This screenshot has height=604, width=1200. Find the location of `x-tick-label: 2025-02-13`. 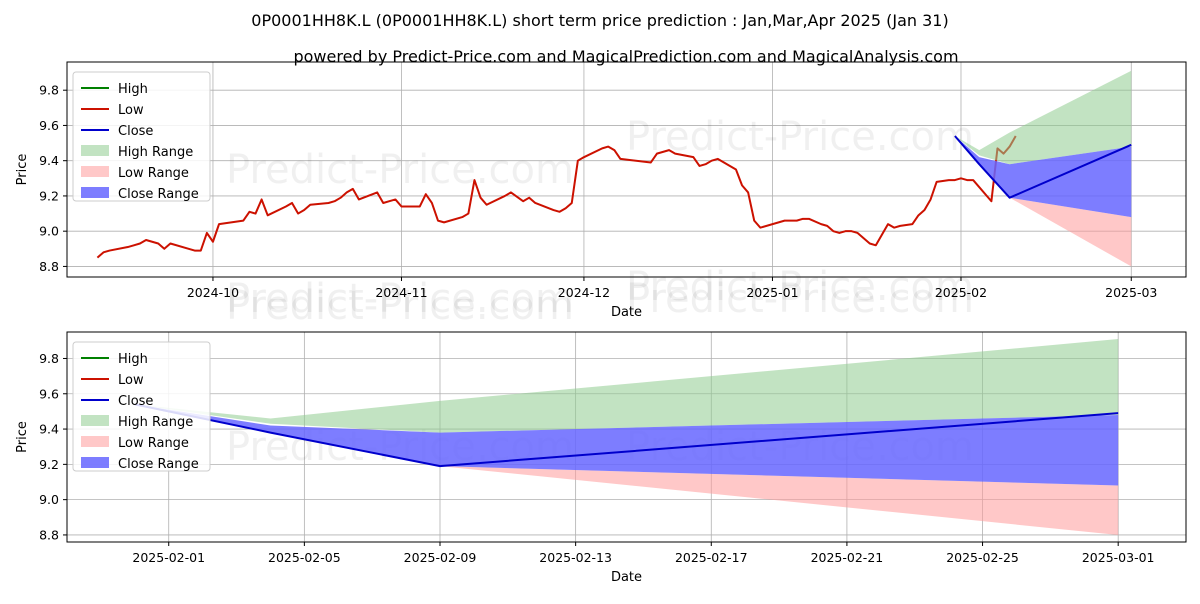

x-tick-label: 2025-02-13 is located at coordinates (575, 557).